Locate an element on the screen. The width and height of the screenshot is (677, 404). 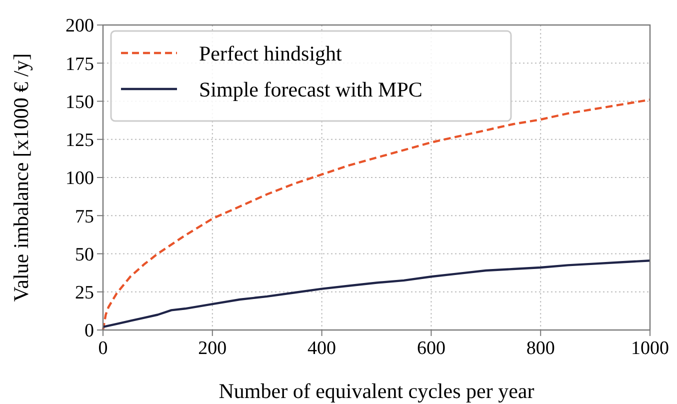
x-axis-title: Number of equivalent cycles per year is located at coordinates (376, 391).